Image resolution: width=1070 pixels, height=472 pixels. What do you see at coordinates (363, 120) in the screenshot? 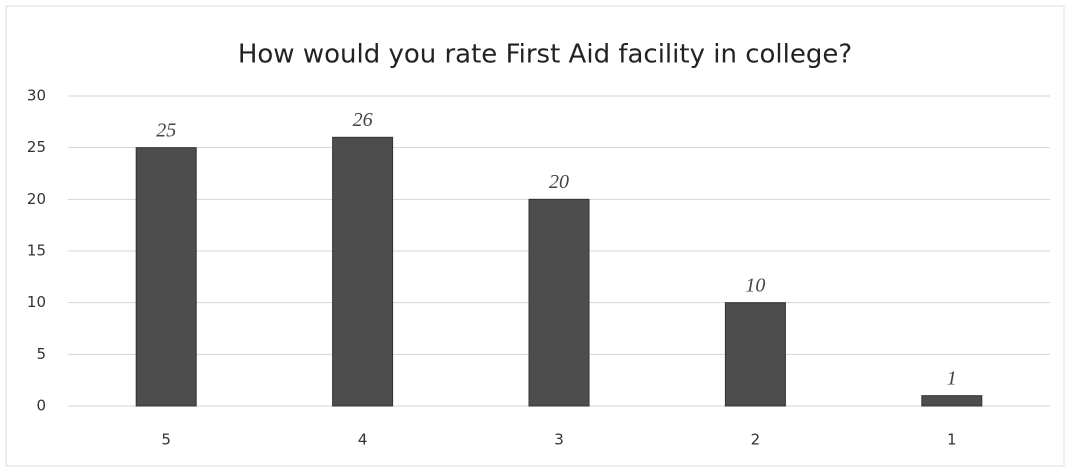
I see `data-label: 26` at bounding box center [363, 120].